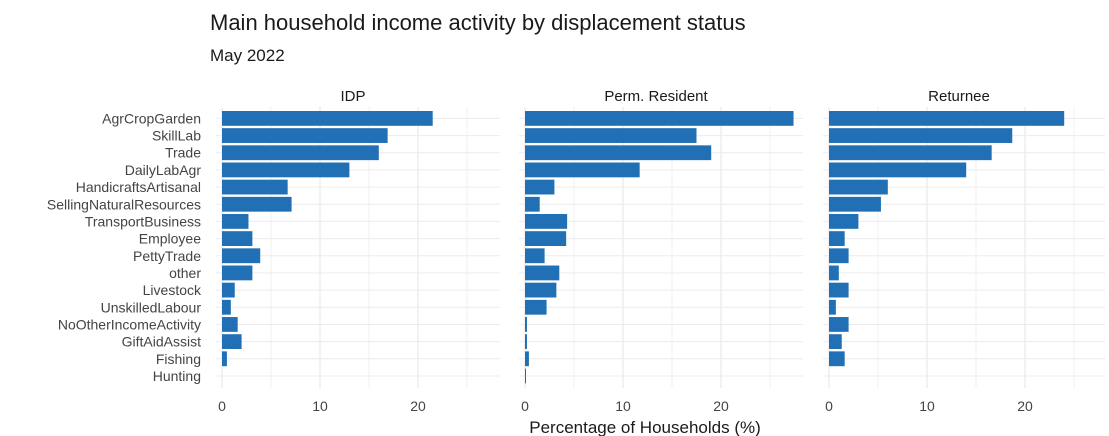 The height and width of the screenshot is (436, 1109). I want to click on category-label: SkillLab, so click(176, 136).